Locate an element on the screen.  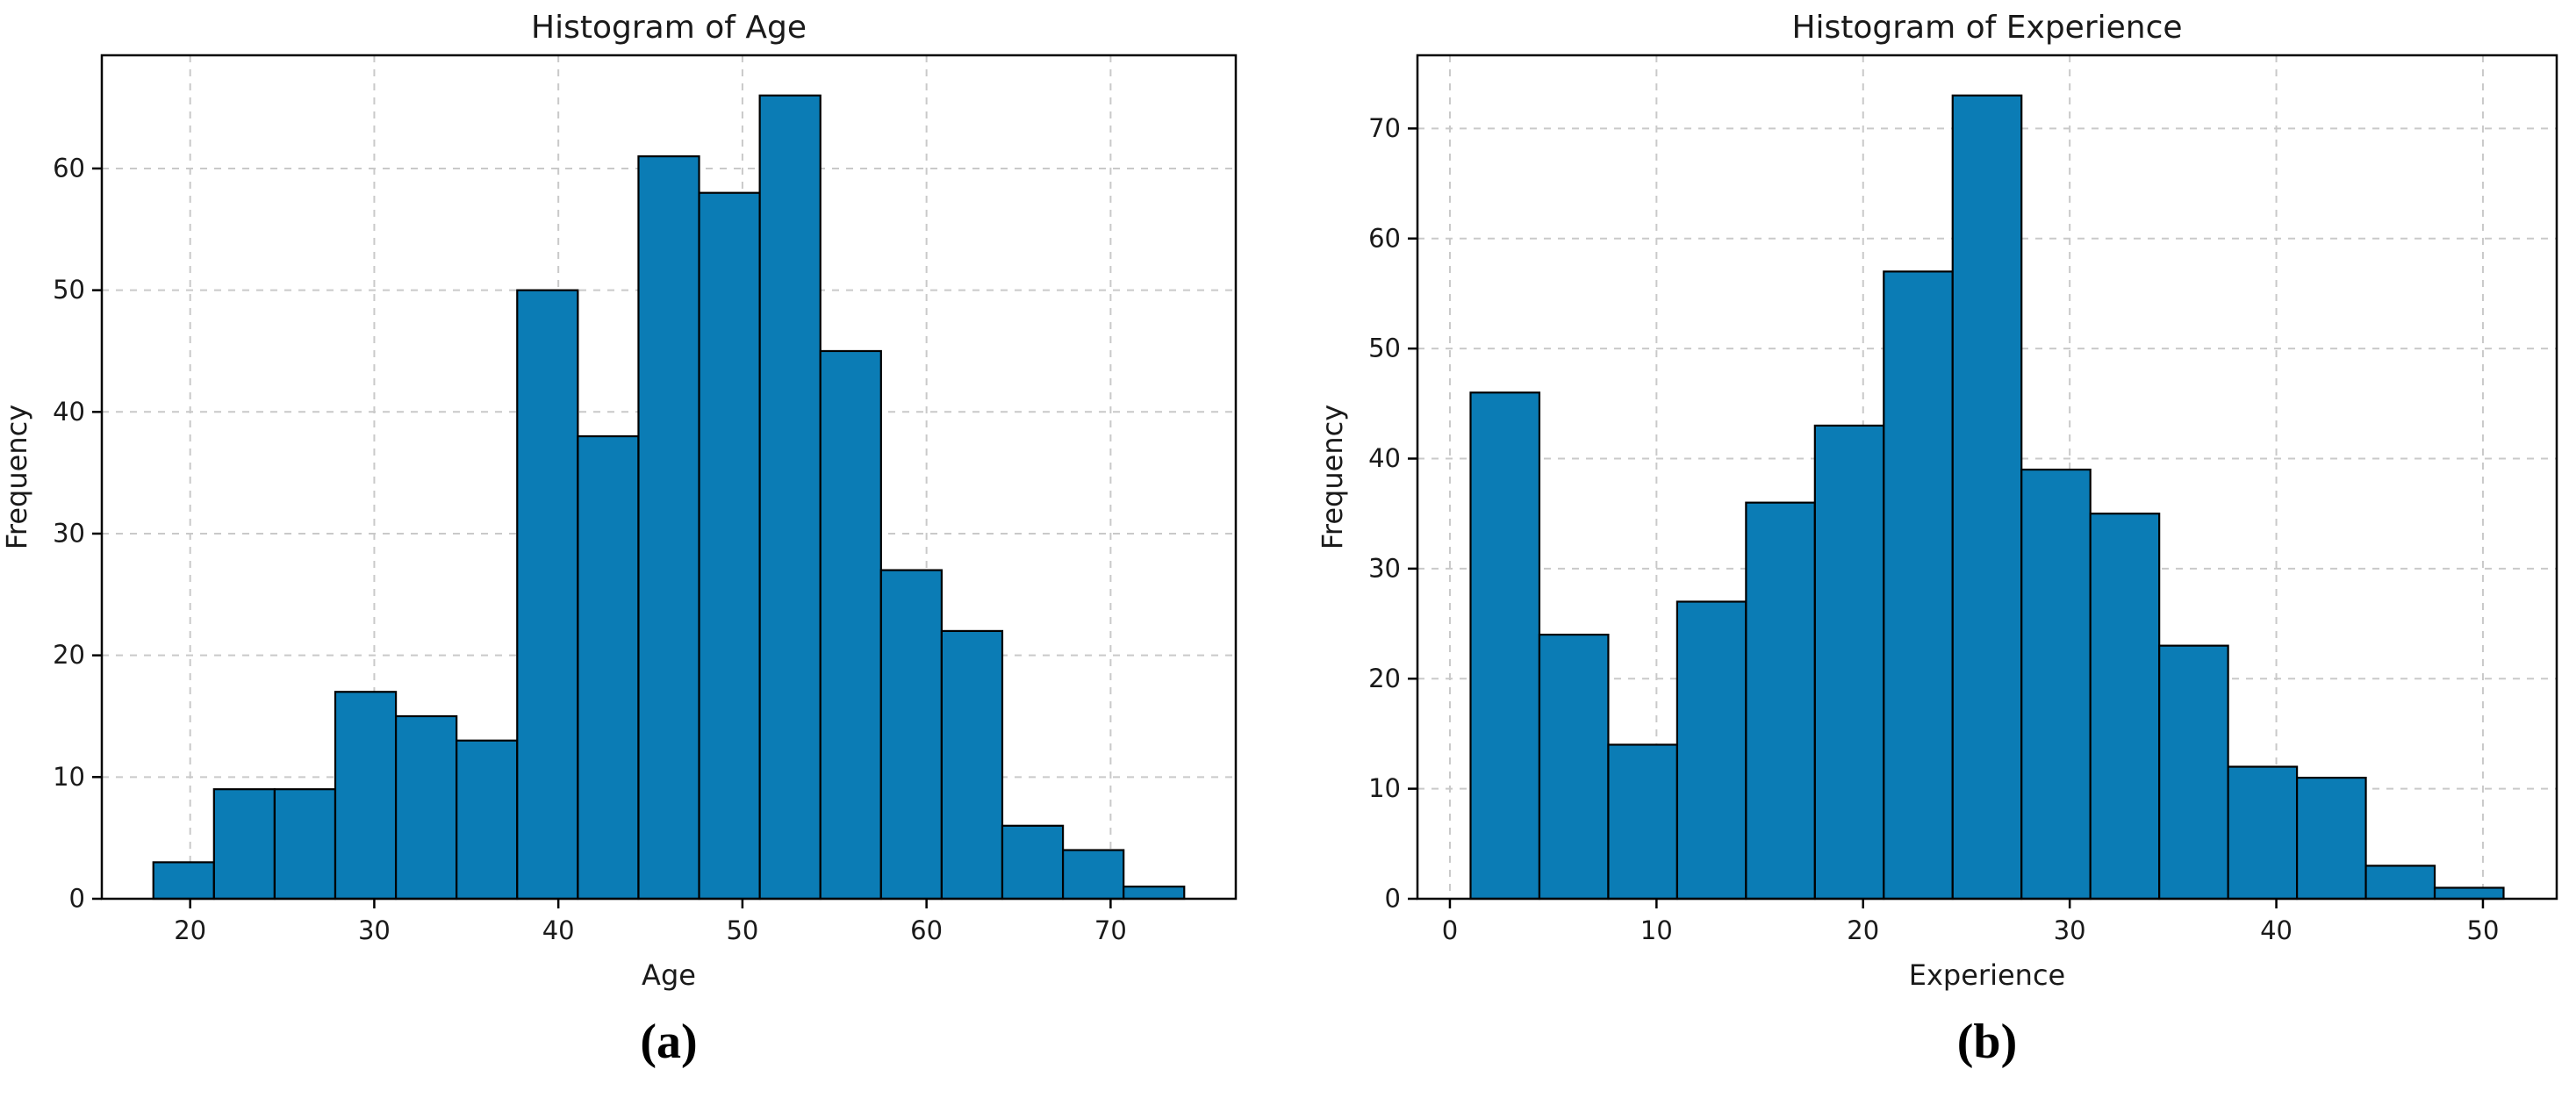
x-tick-label: 60 is located at coordinates (927, 930).